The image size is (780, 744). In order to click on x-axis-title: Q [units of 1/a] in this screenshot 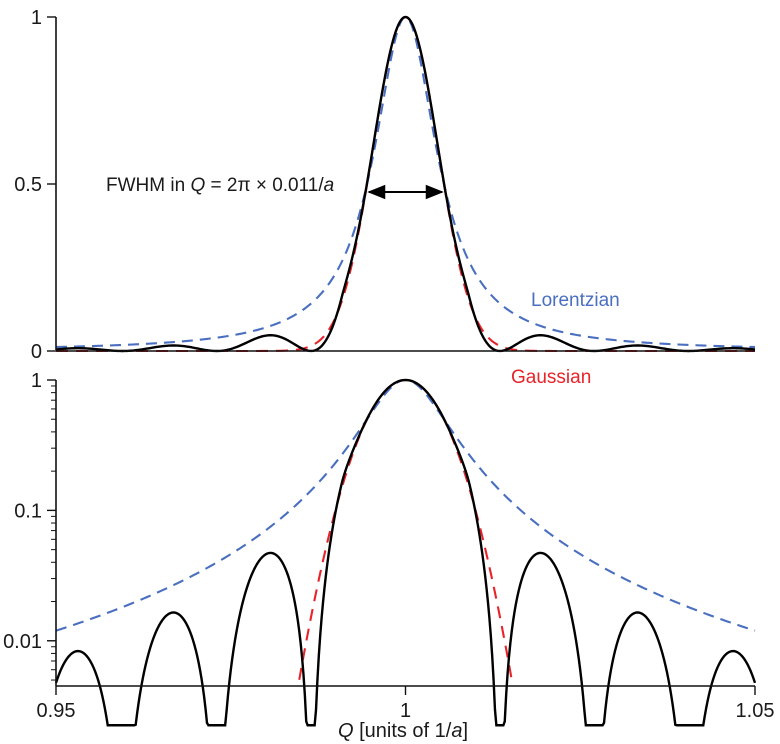, I will do `click(403, 731)`.